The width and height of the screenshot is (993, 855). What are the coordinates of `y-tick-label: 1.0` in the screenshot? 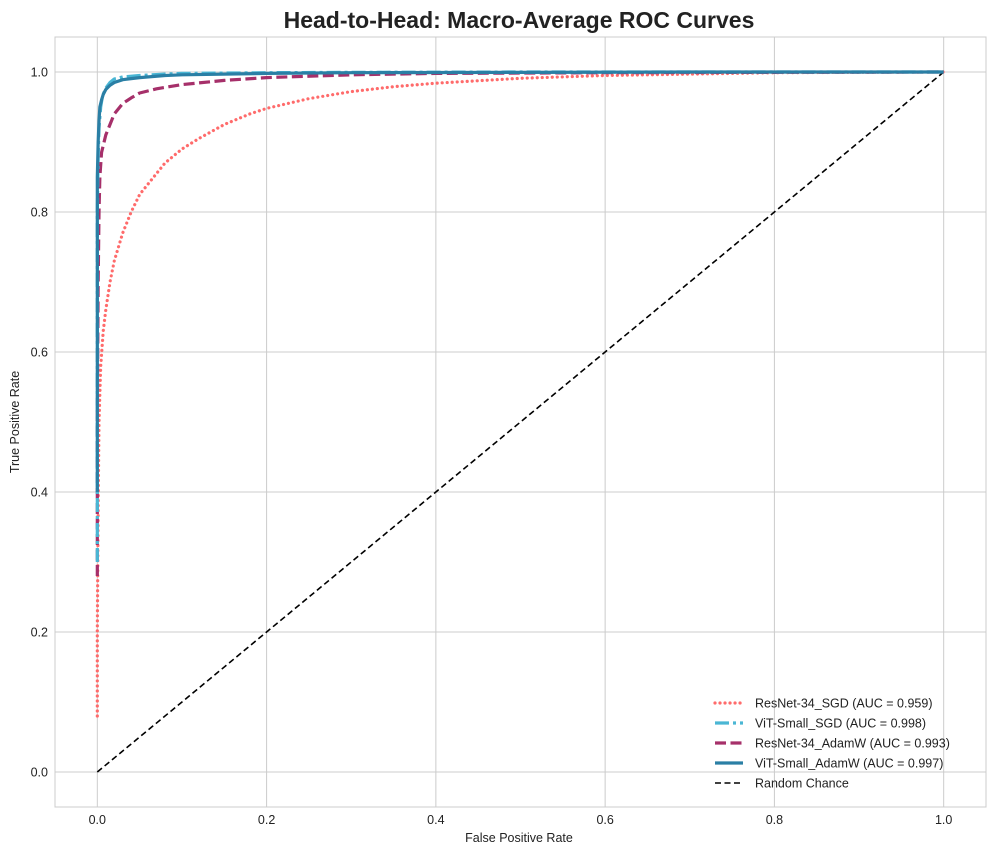 It's located at (39, 73).